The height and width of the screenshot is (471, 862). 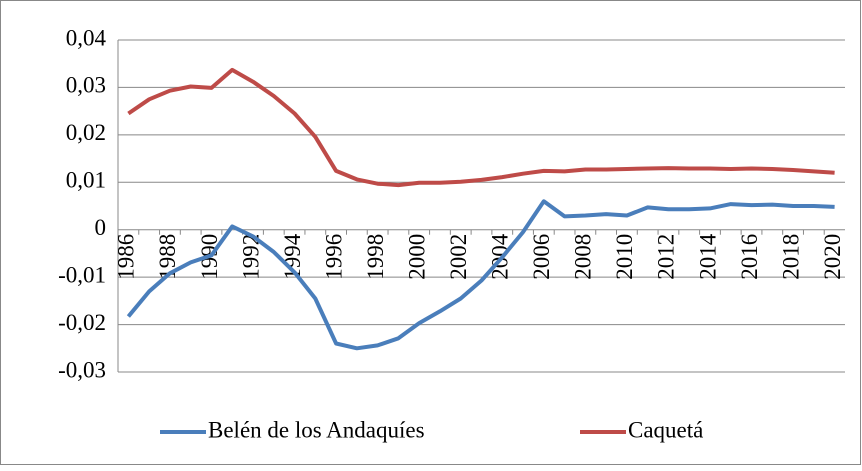 I want to click on x-tick-label: 2020, so click(x=832, y=257).